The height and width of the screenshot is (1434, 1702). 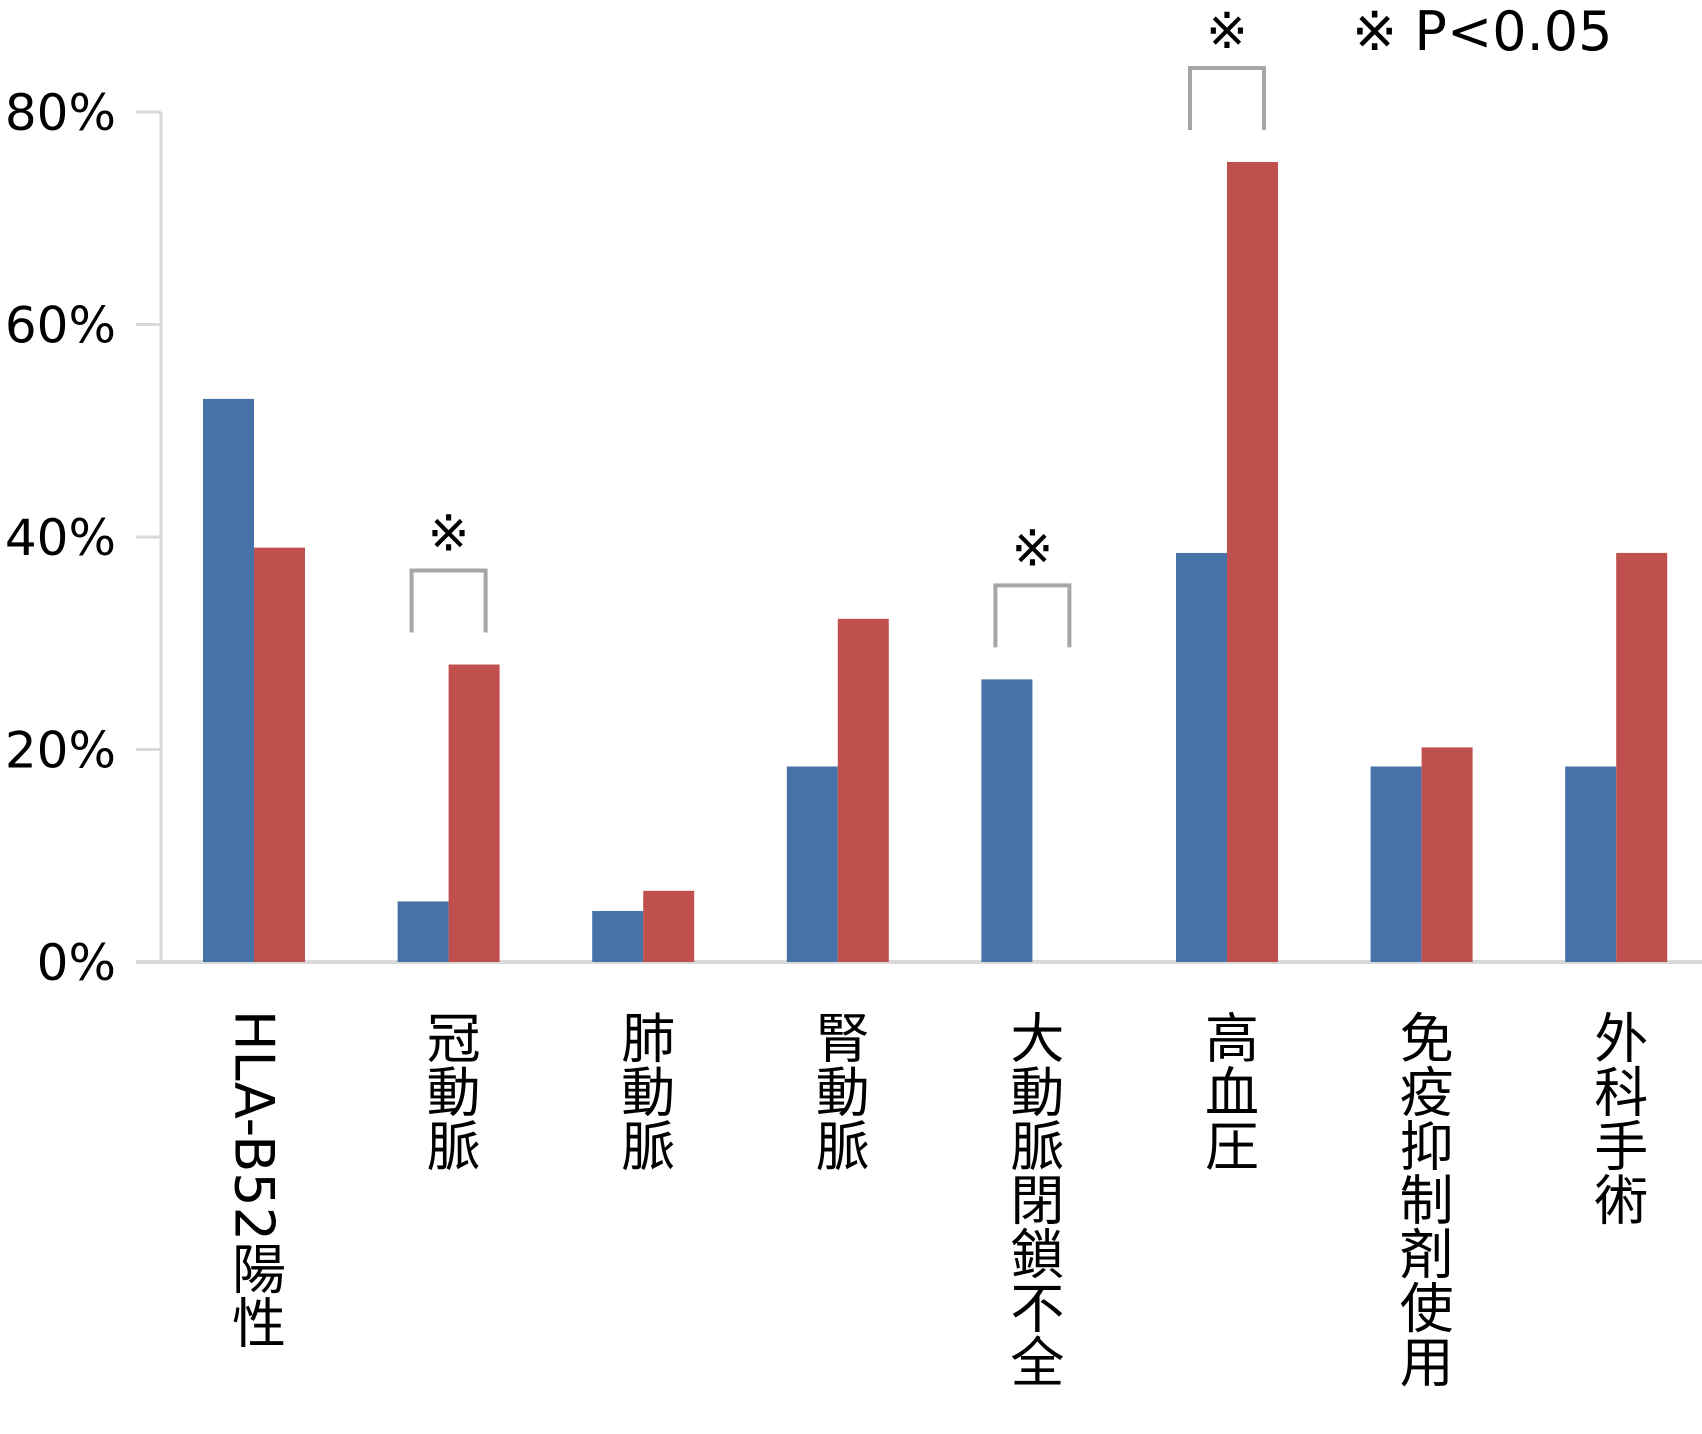 What do you see at coordinates (837, 1091) in the screenshot?
I see `x-tick-label: 腎動脈` at bounding box center [837, 1091].